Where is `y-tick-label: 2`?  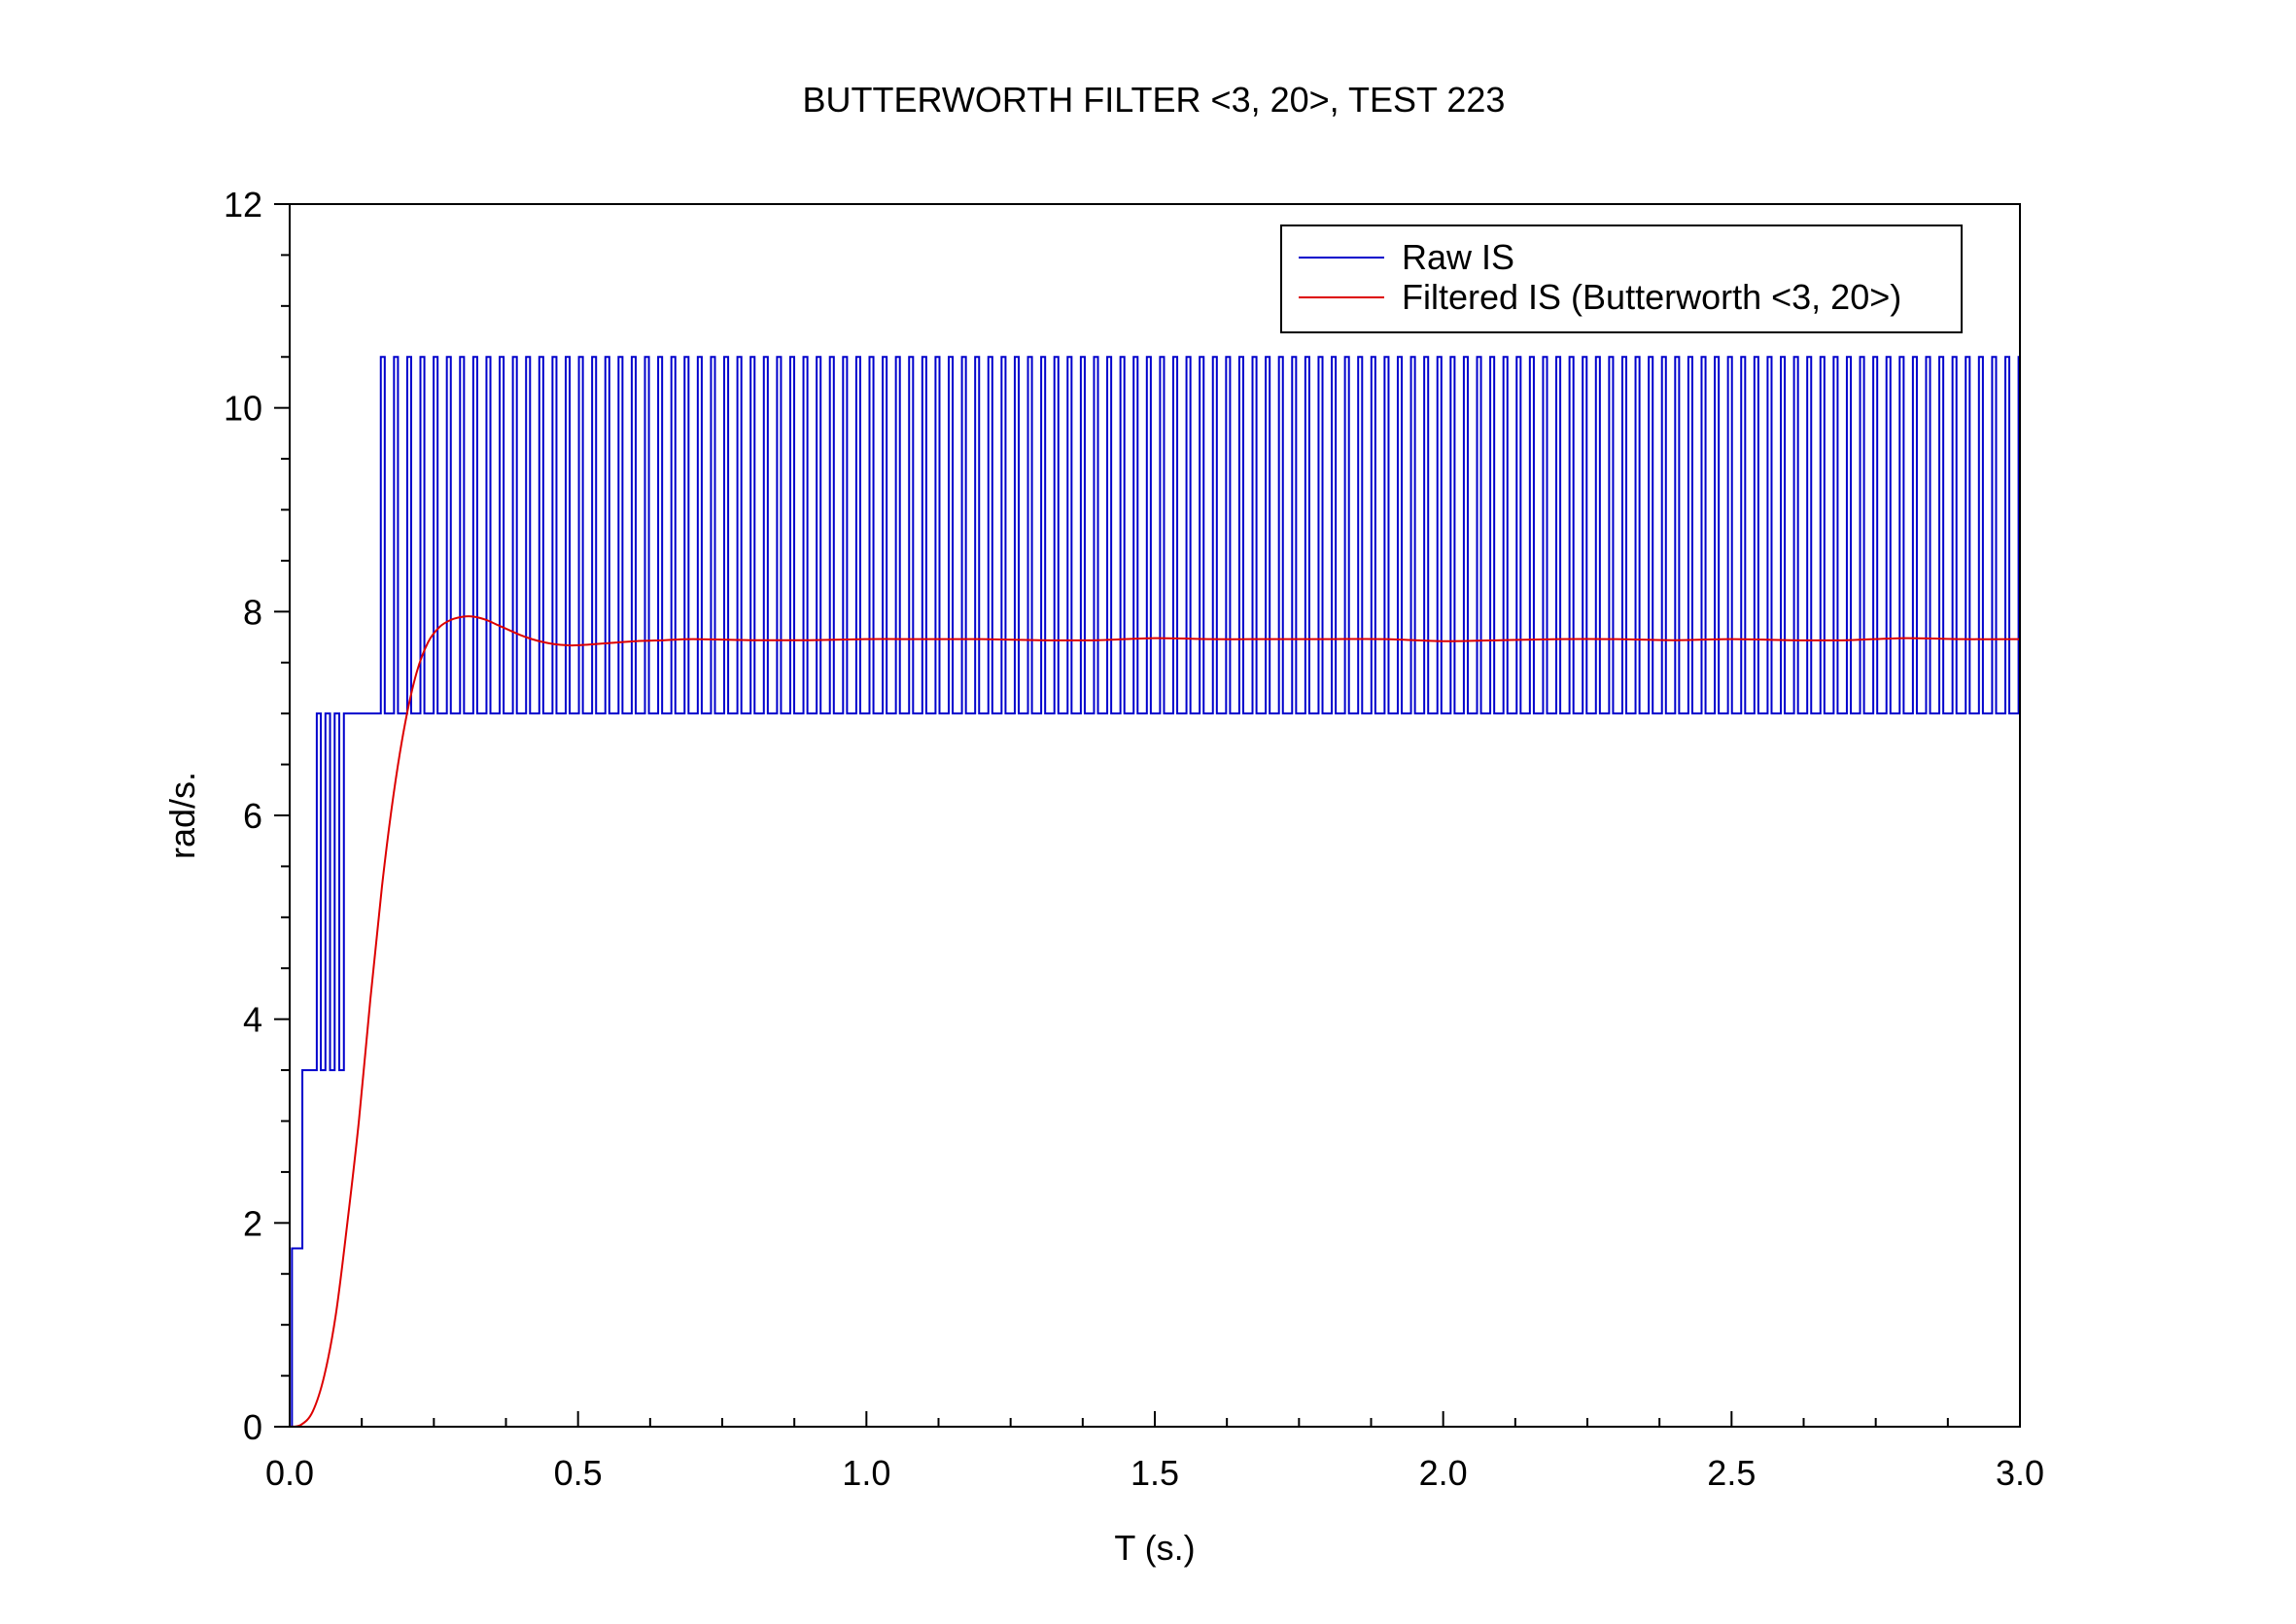 y-tick-label: 2 is located at coordinates (252, 1223).